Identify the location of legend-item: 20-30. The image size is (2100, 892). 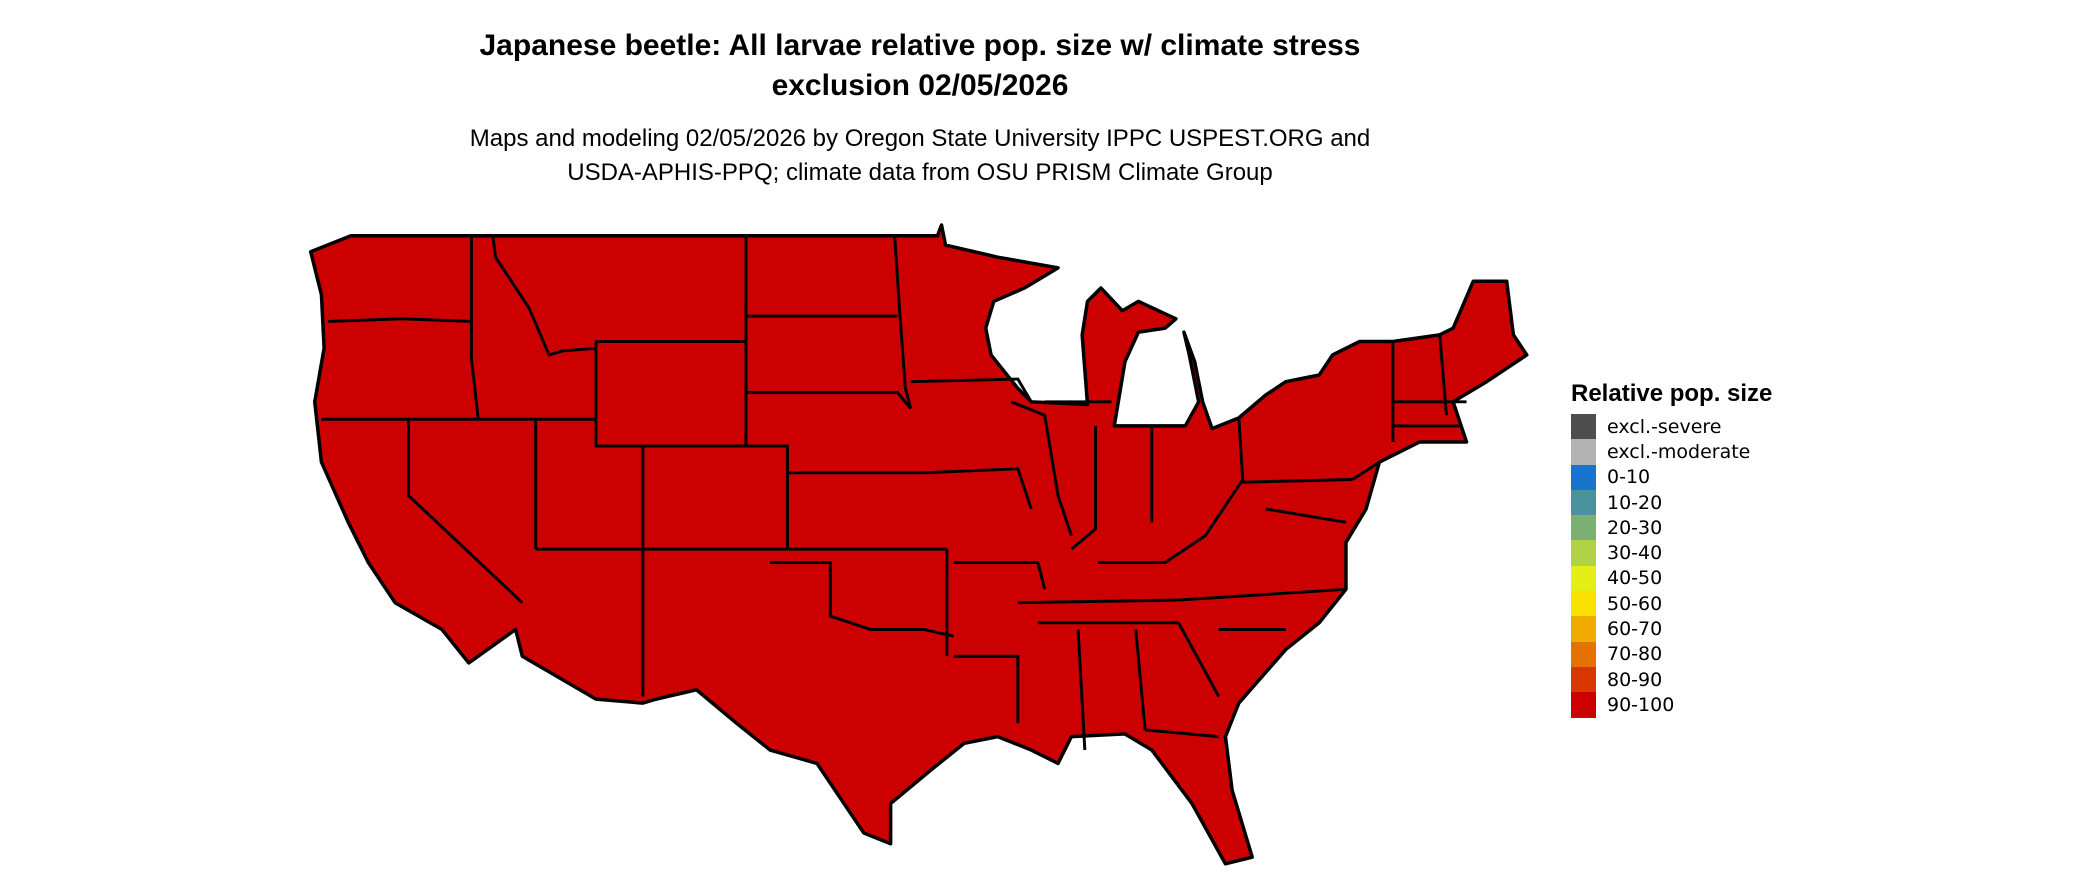
(1671, 528).